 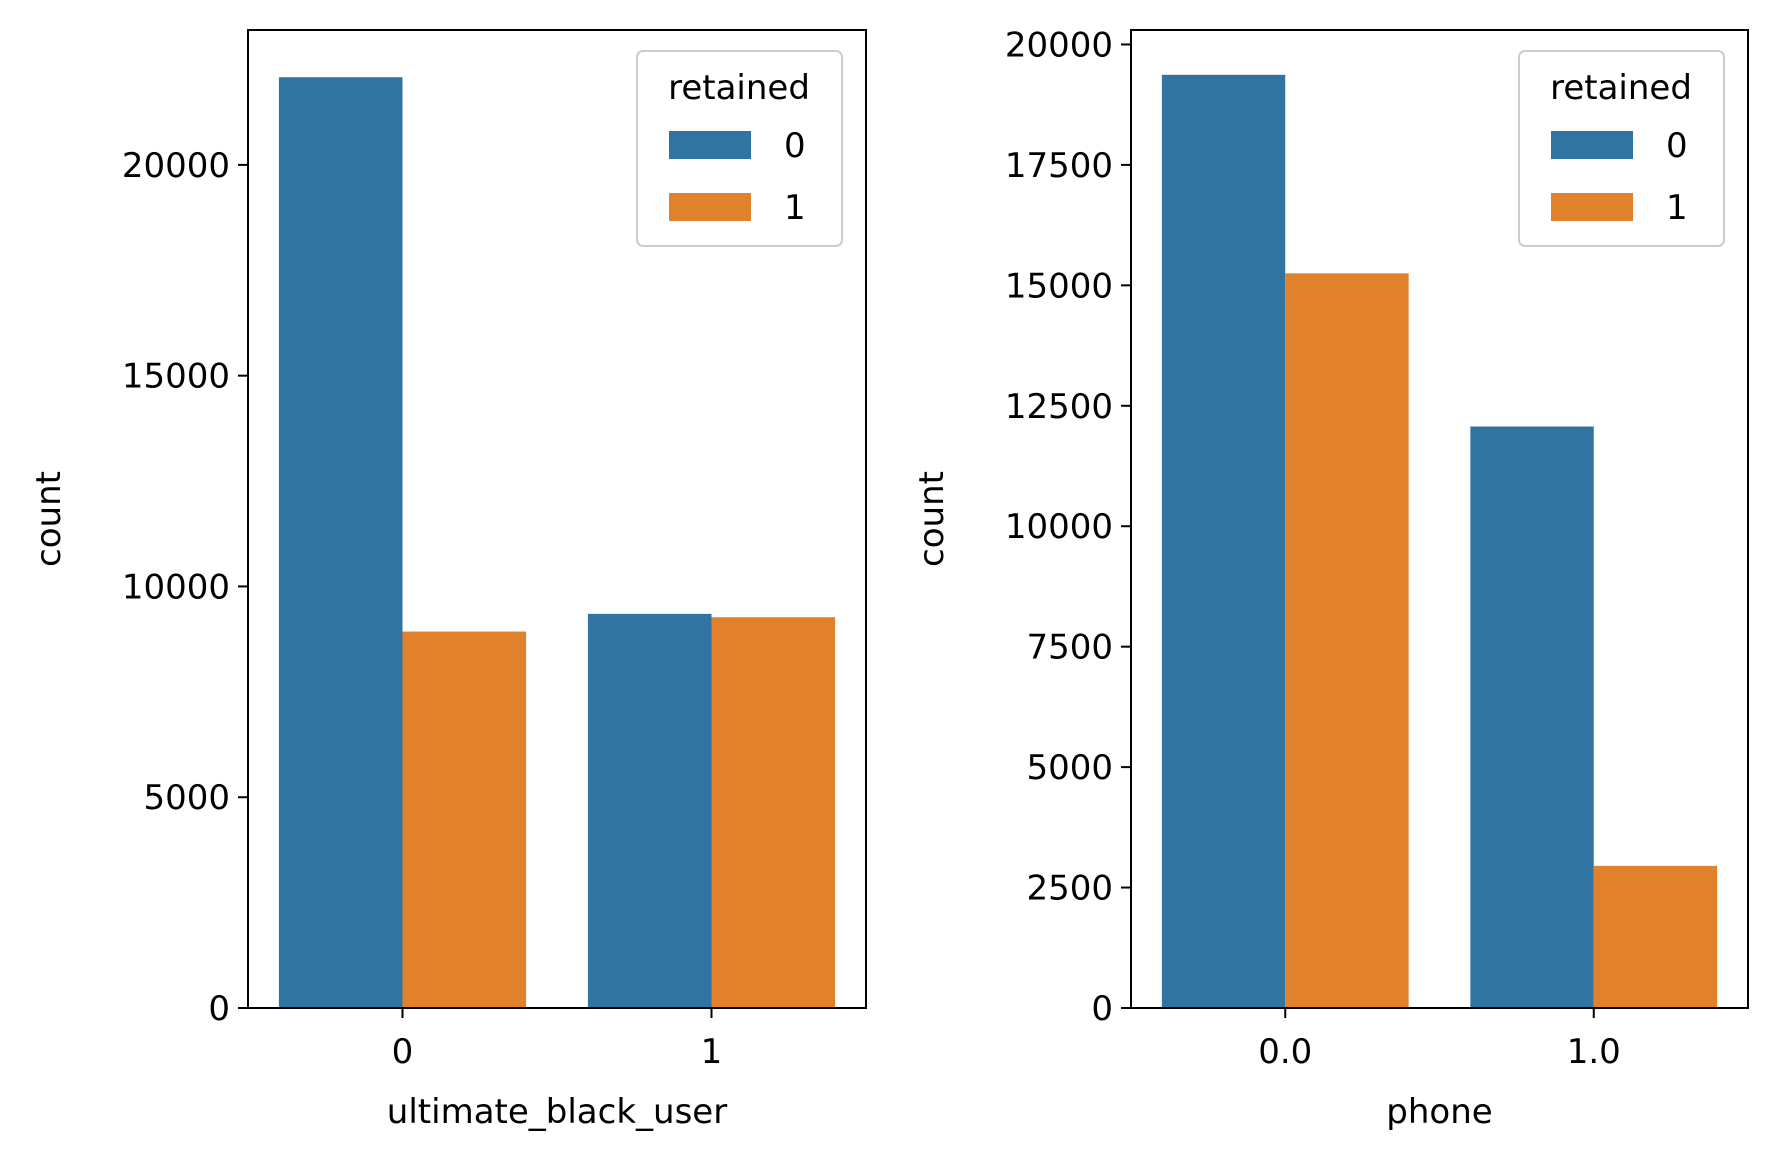 What do you see at coordinates (1594, 1052) in the screenshot?
I see `x-tick-label: 1.0` at bounding box center [1594, 1052].